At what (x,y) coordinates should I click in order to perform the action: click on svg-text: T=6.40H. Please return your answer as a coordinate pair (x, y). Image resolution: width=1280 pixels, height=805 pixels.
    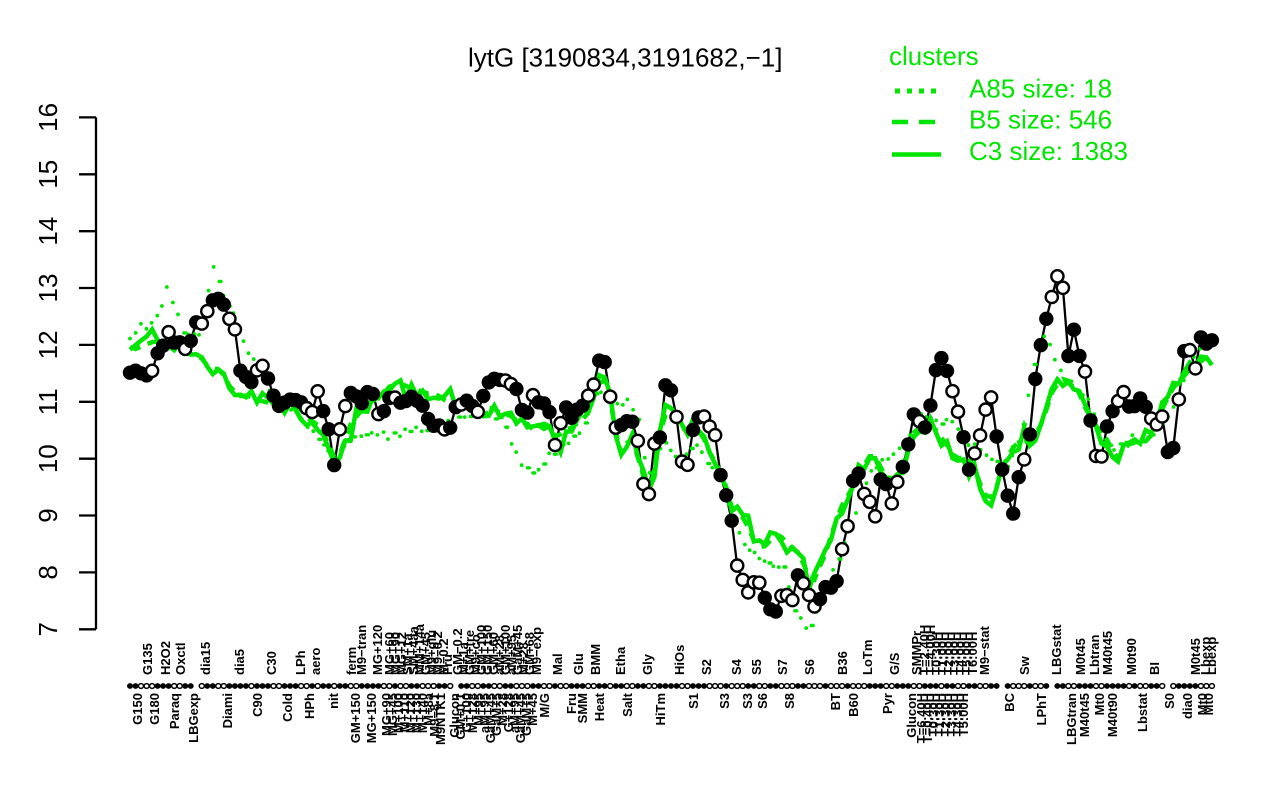
    Looking at the image, I should click on (921, 718).